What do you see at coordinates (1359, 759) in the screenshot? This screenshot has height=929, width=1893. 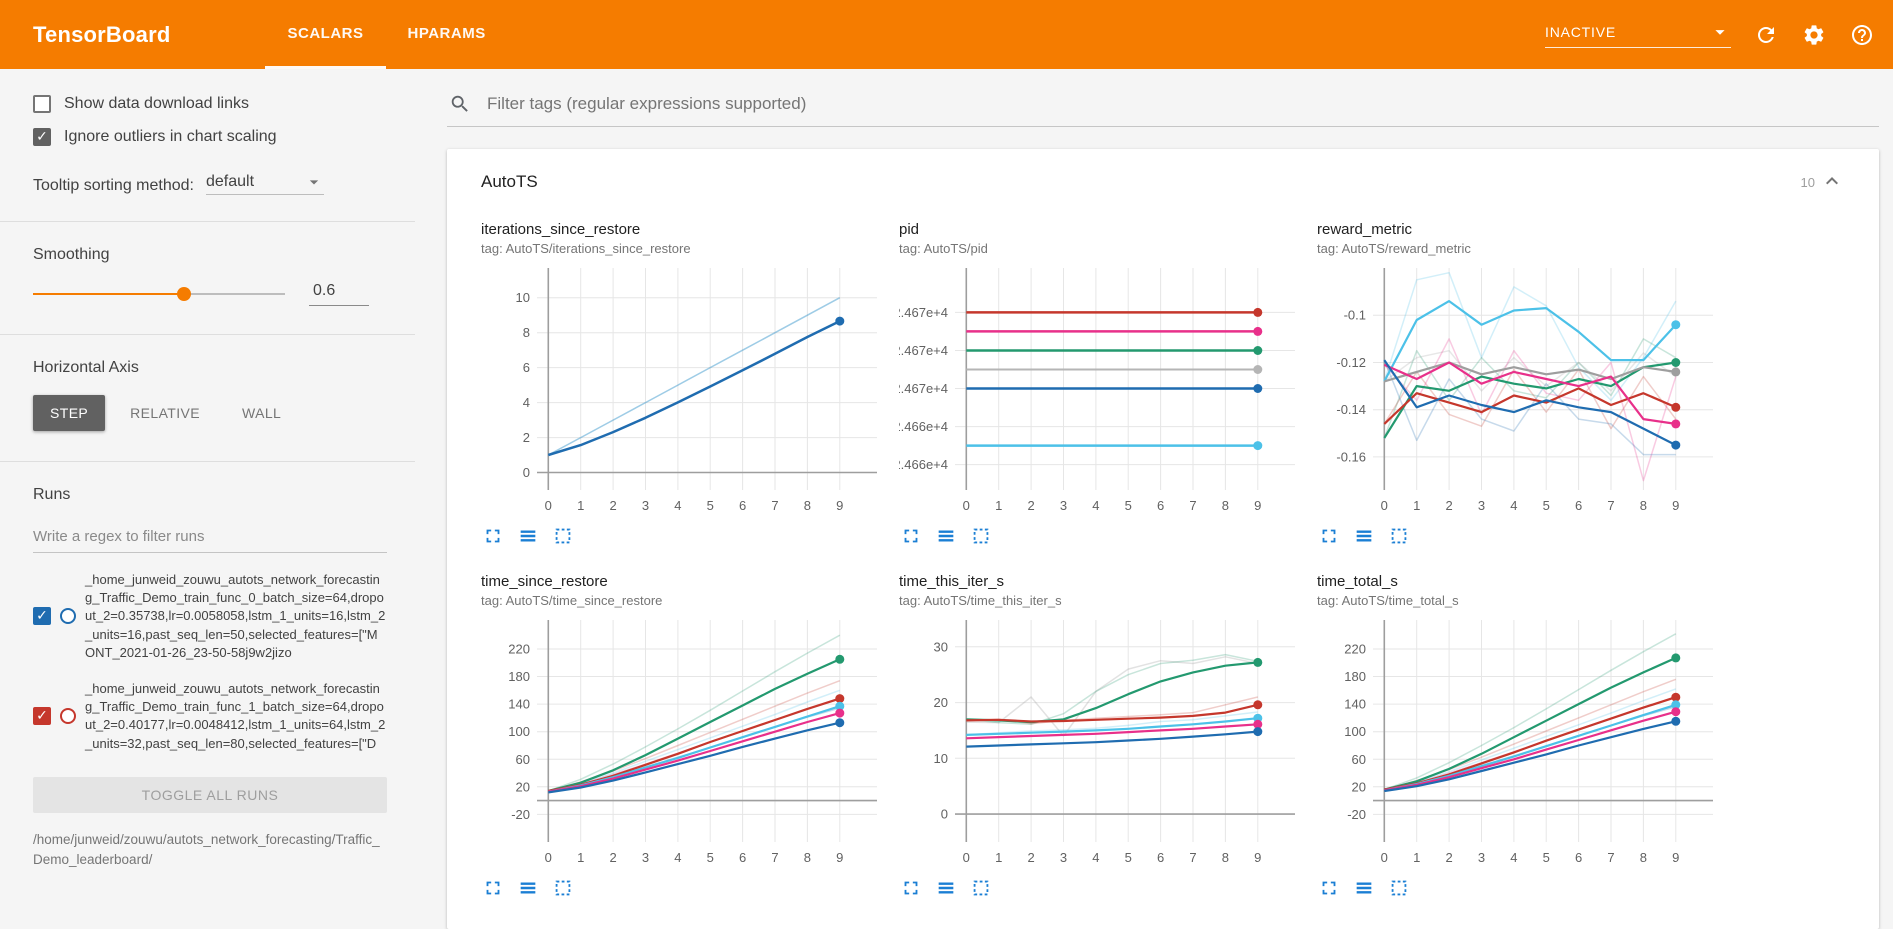 I see `svg-text: 60` at bounding box center [1359, 759].